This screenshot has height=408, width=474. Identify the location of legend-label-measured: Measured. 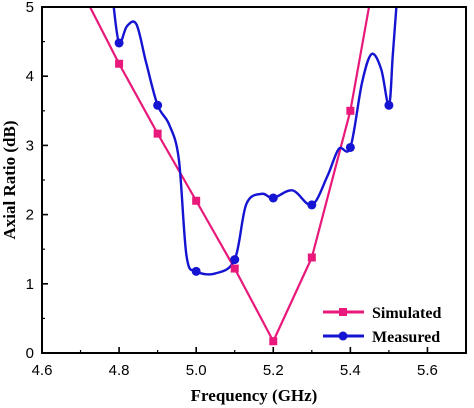
(406, 337).